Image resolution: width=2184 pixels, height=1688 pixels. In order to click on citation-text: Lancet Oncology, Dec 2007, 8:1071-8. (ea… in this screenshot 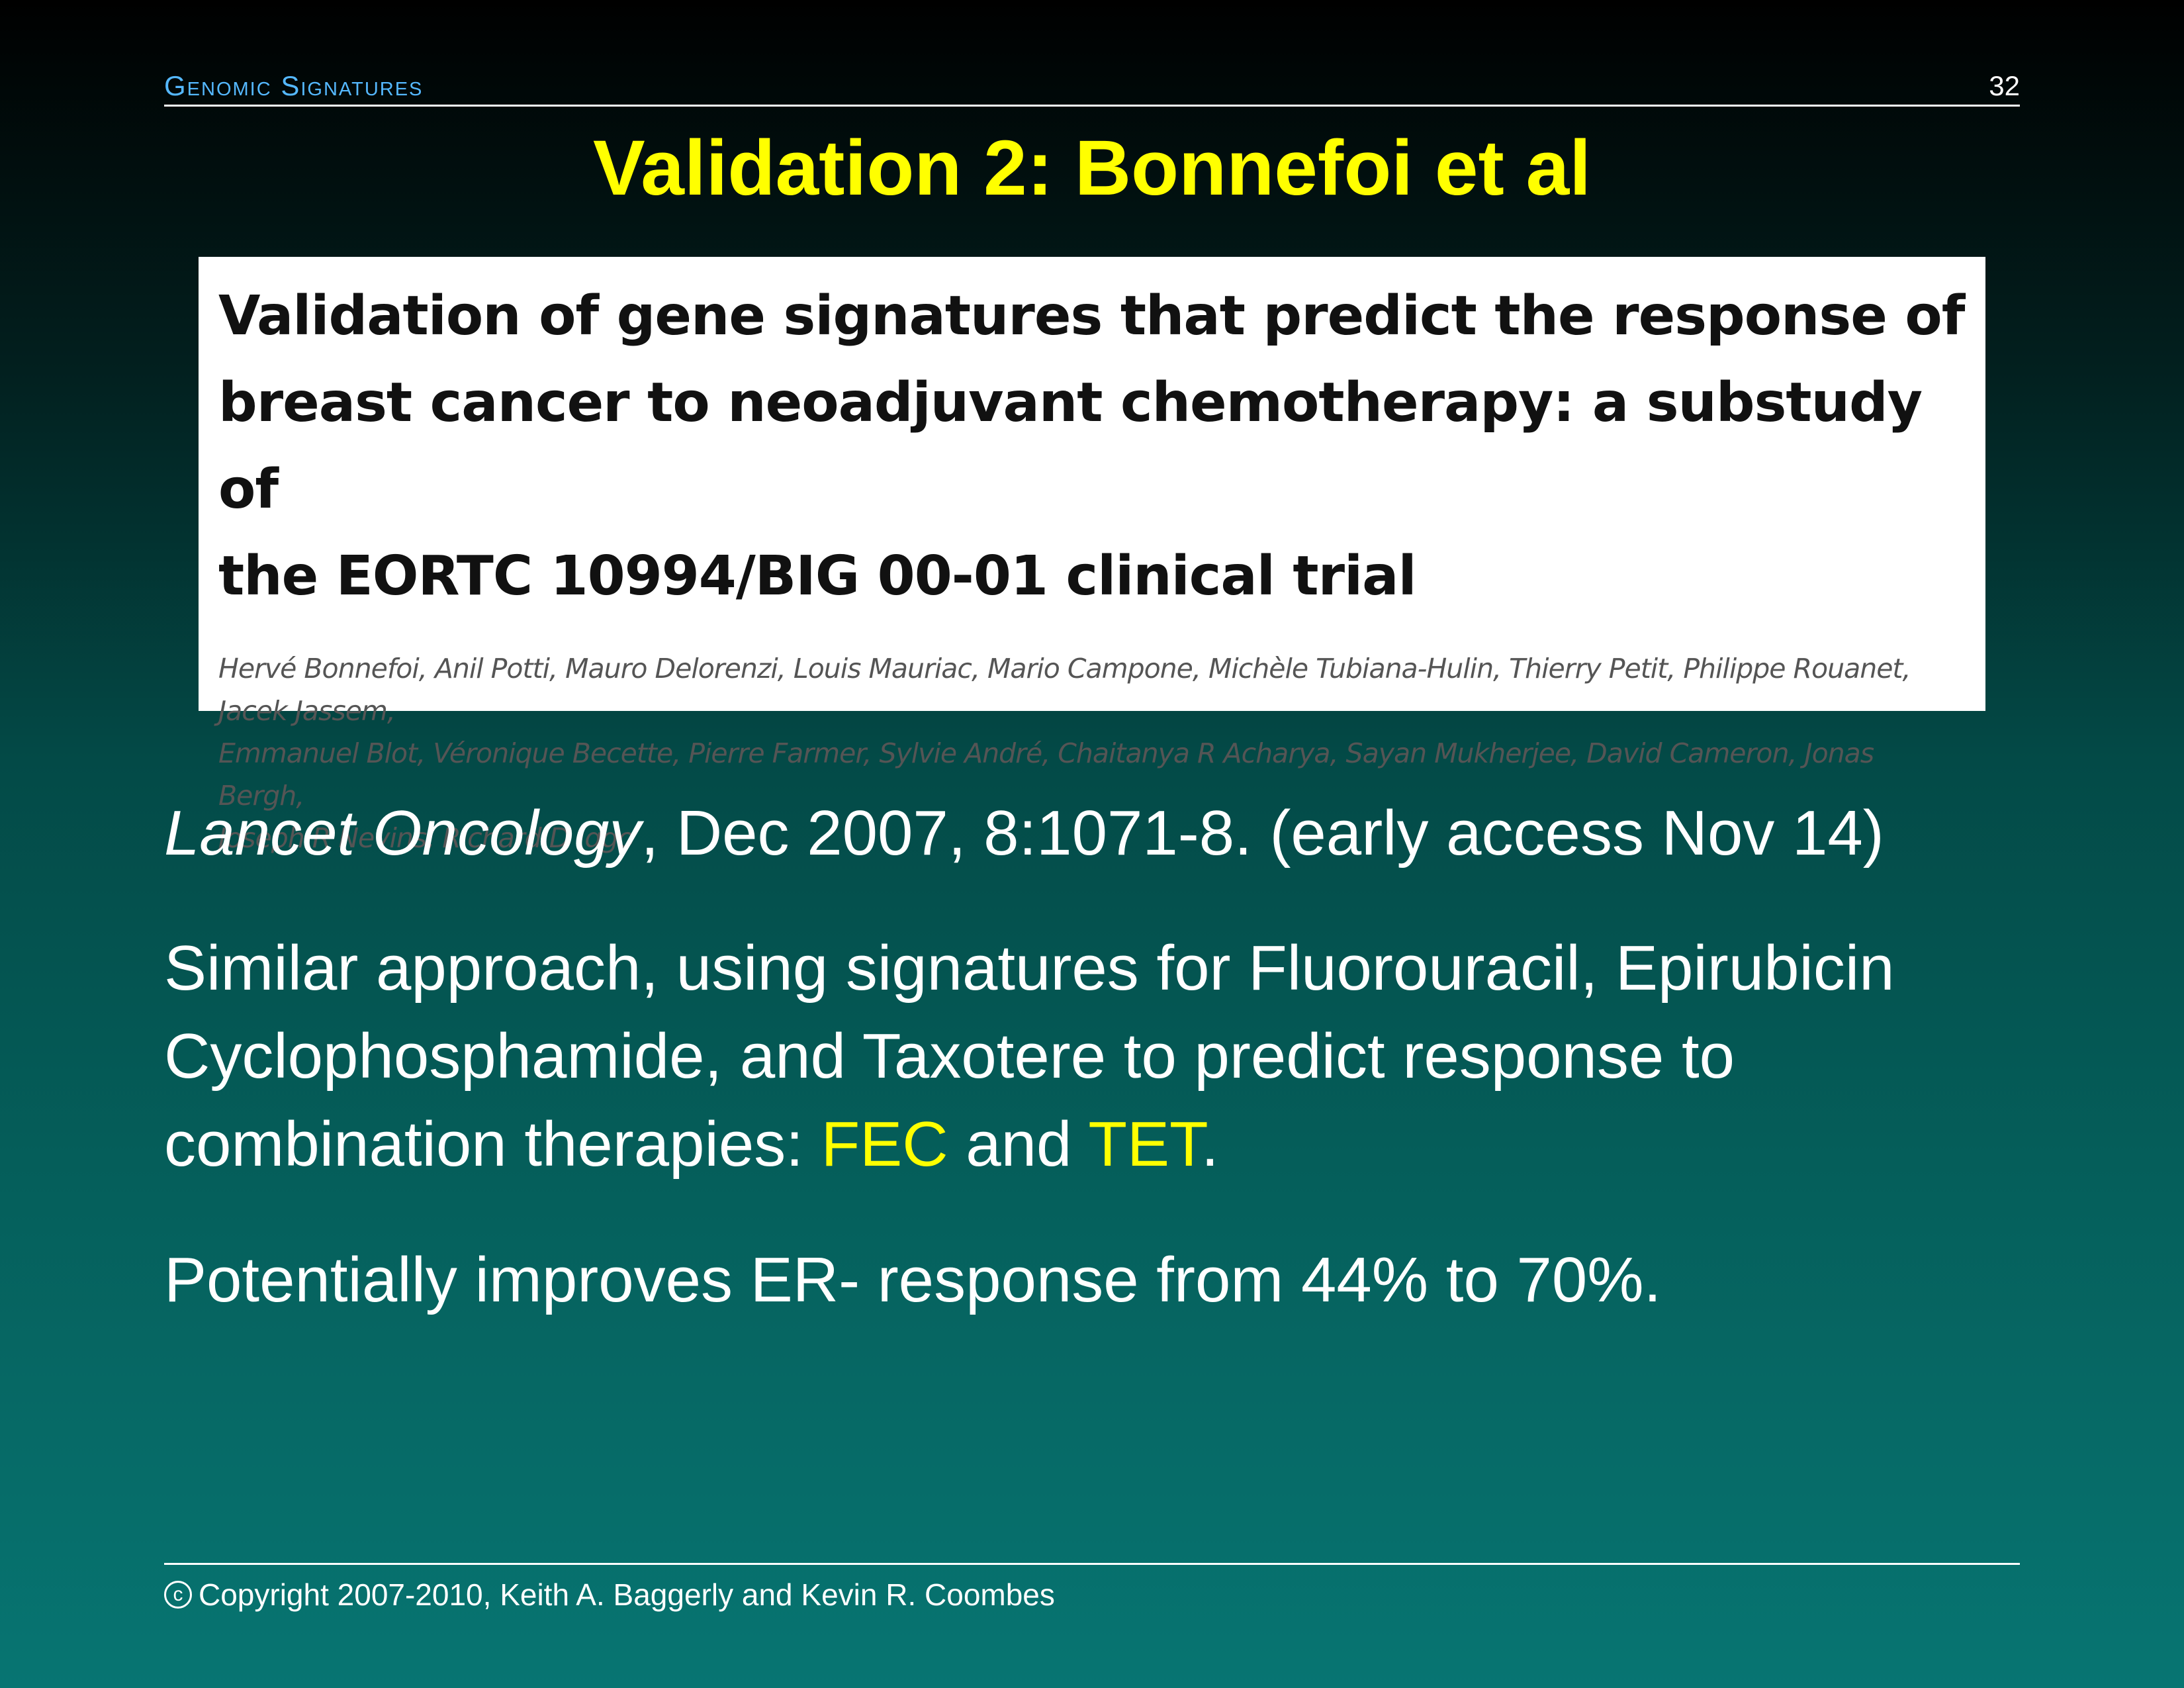, I will do `click(1097, 833)`.